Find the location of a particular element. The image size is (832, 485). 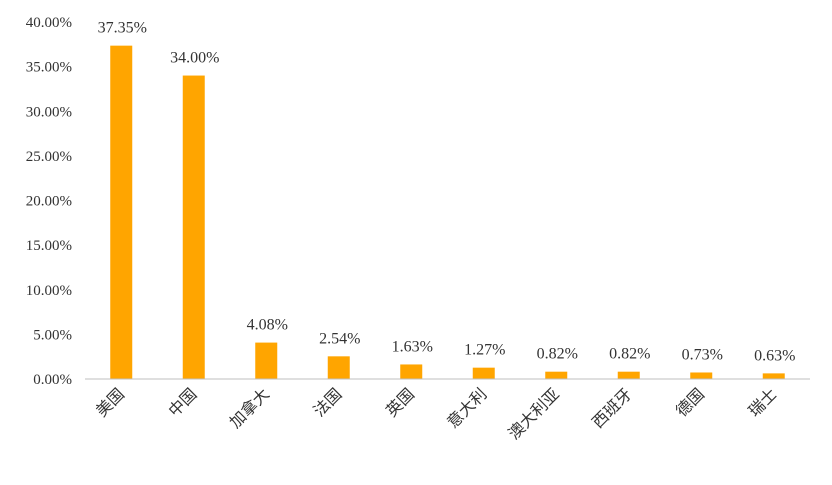

data-label: 34.00% is located at coordinates (194, 58).